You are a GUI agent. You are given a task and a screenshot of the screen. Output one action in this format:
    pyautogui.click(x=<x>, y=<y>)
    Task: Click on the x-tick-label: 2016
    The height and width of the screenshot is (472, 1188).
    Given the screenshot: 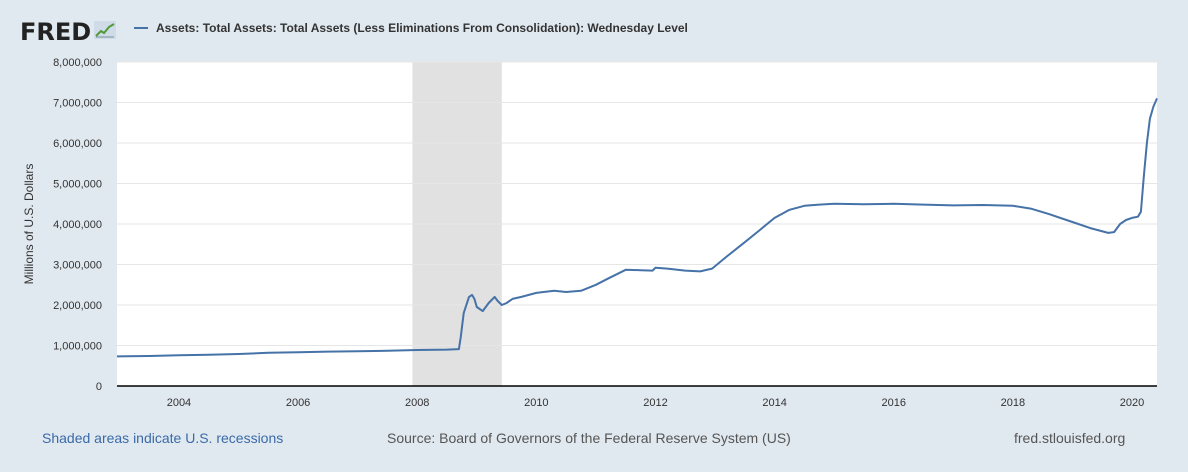 What is the action you would take?
    pyautogui.click(x=893, y=403)
    